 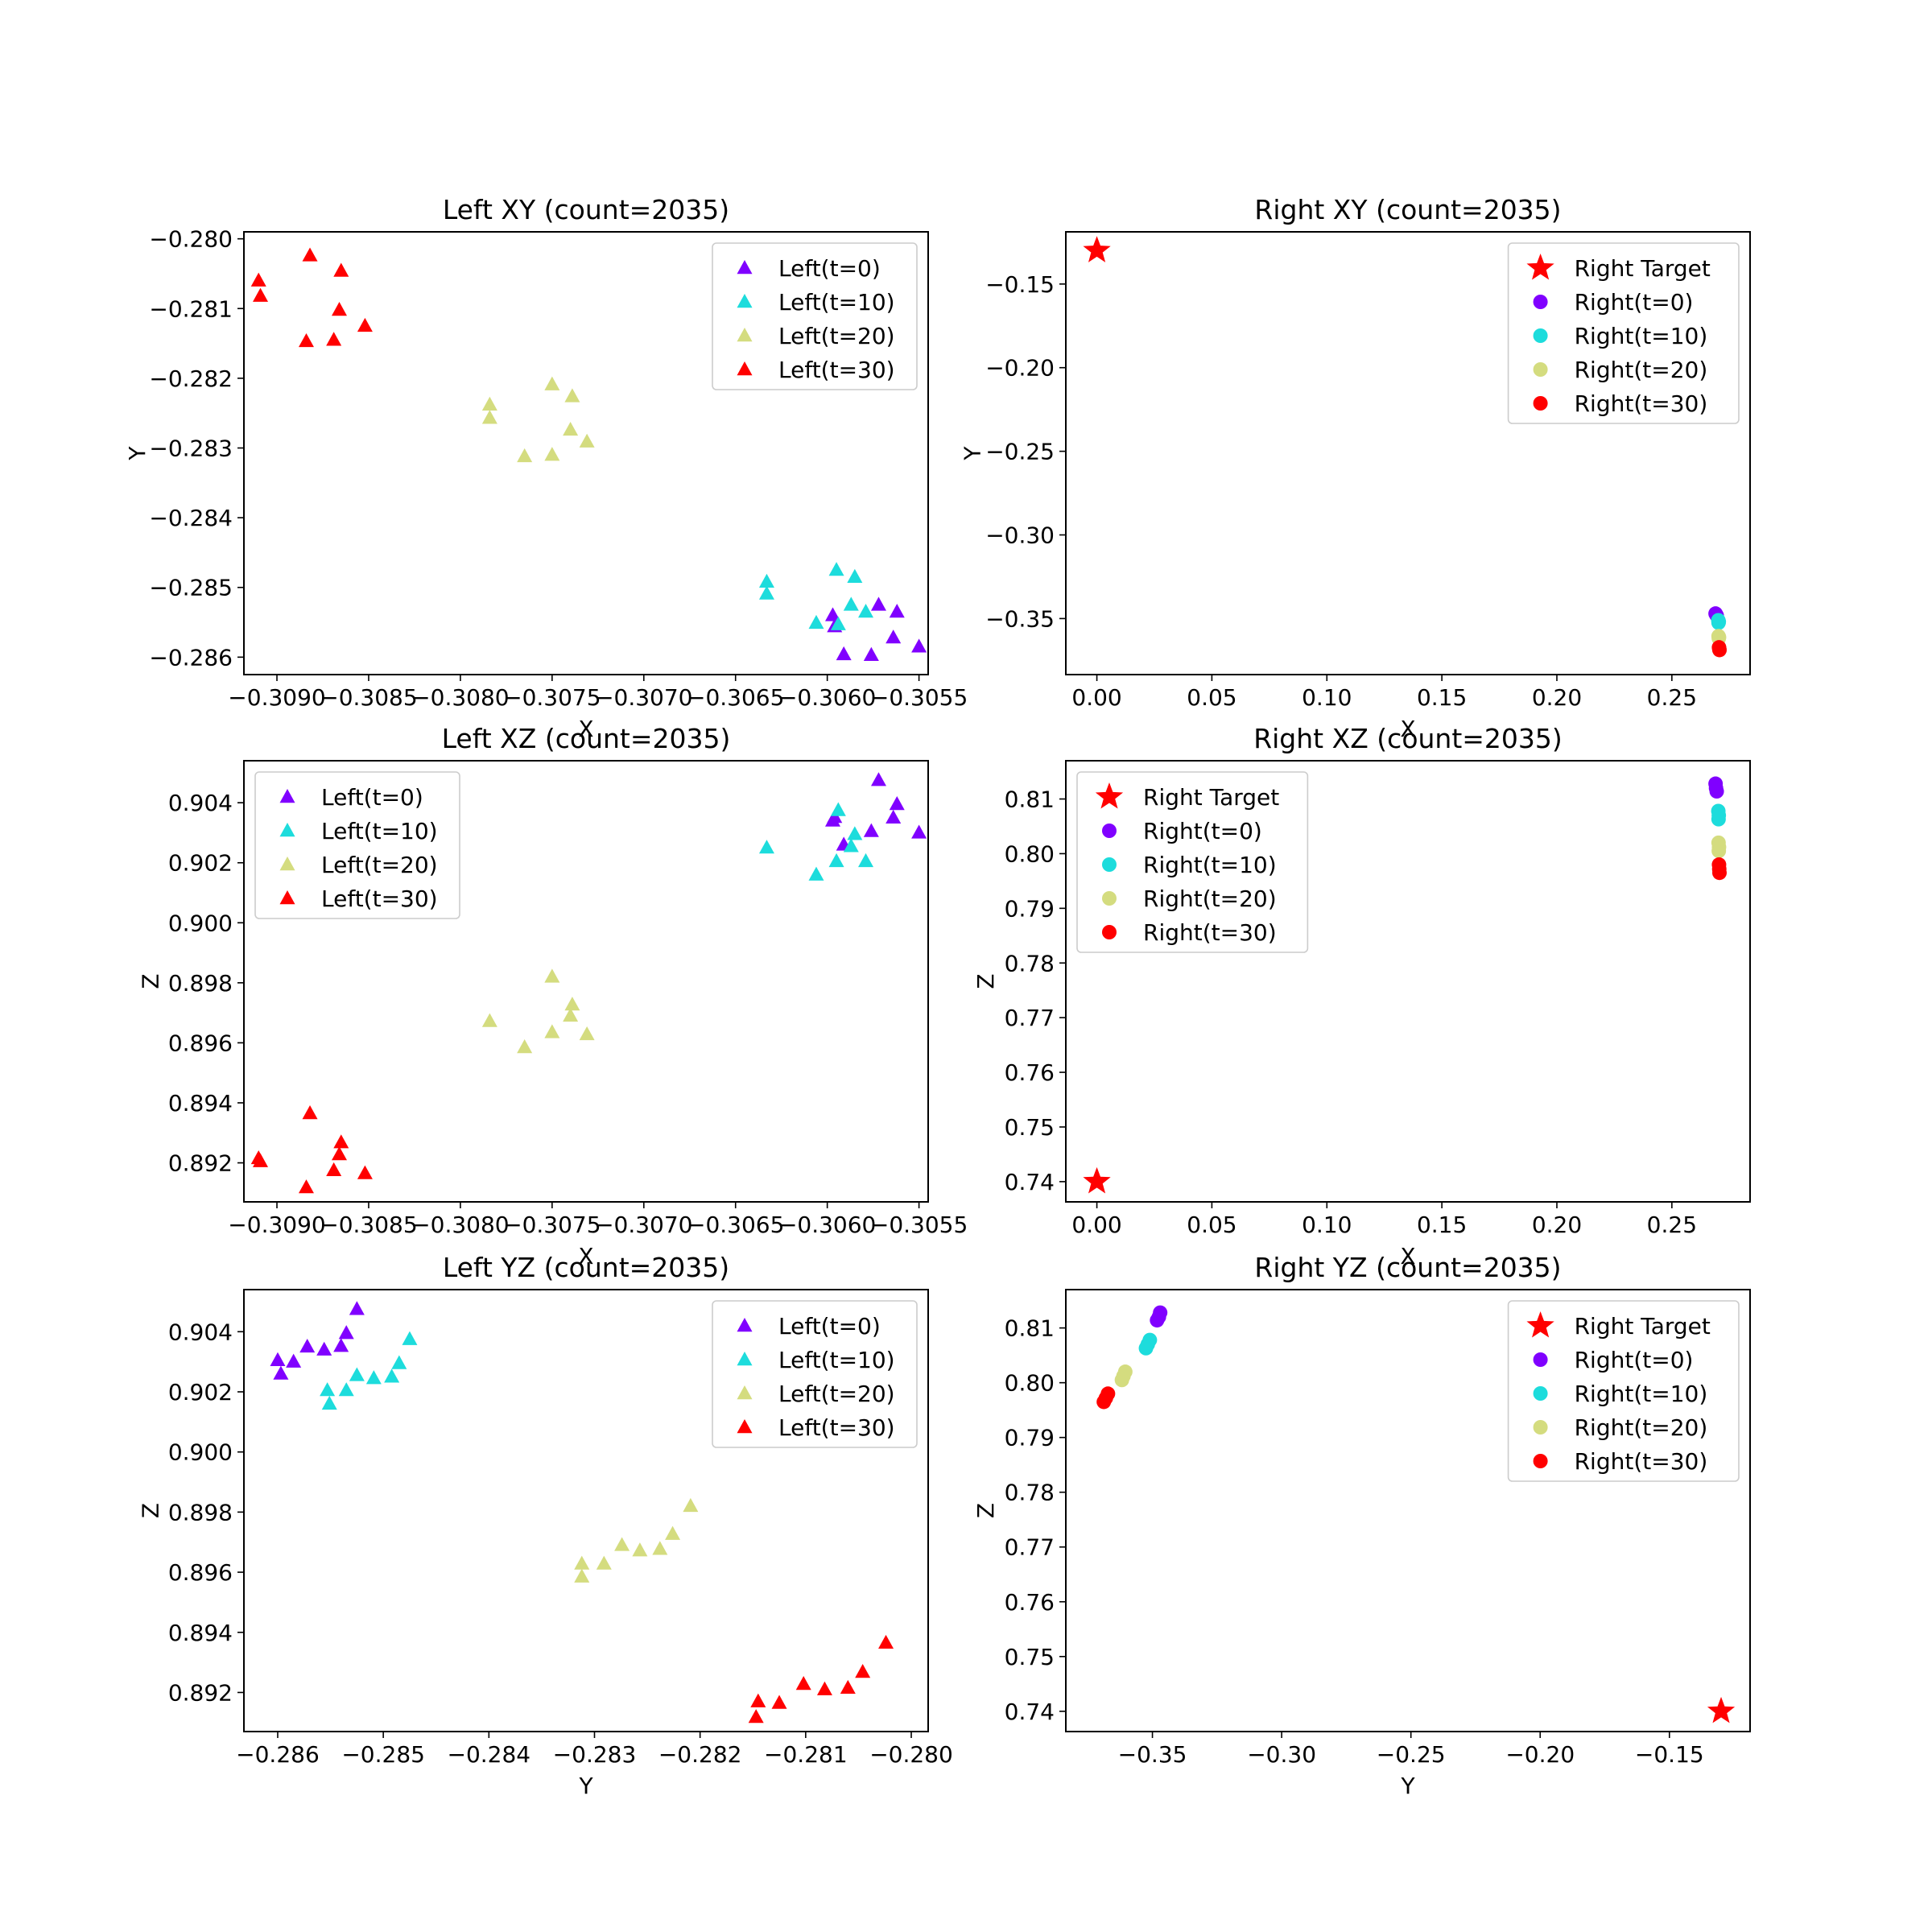 I want to click on x-tick-label: −0.282, so click(x=700, y=1754).